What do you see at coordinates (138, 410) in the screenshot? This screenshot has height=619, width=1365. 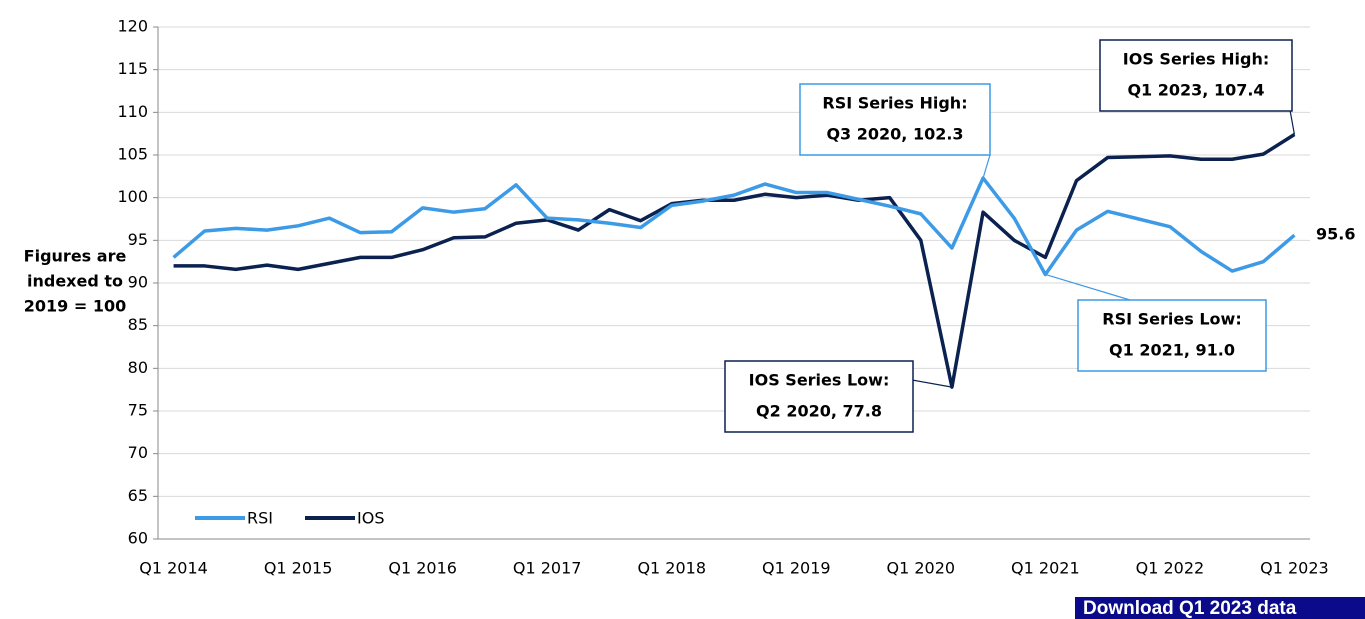 I see `y-tick-label: 75` at bounding box center [138, 410].